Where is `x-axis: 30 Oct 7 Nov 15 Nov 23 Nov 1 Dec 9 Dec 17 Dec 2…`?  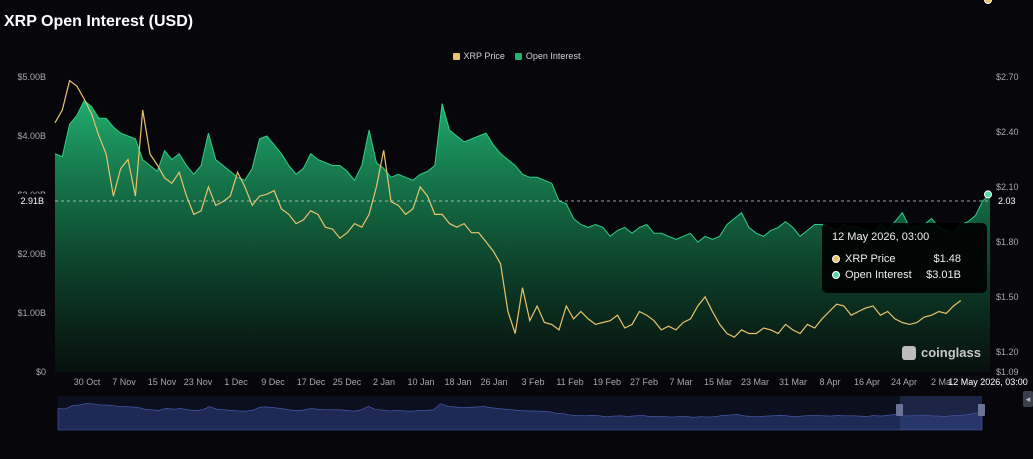
x-axis: 30 Oct 7 Nov 15 Nov 23 Nov 1 Dec 9 Dec 17 Dec 2… is located at coordinates (551, 382).